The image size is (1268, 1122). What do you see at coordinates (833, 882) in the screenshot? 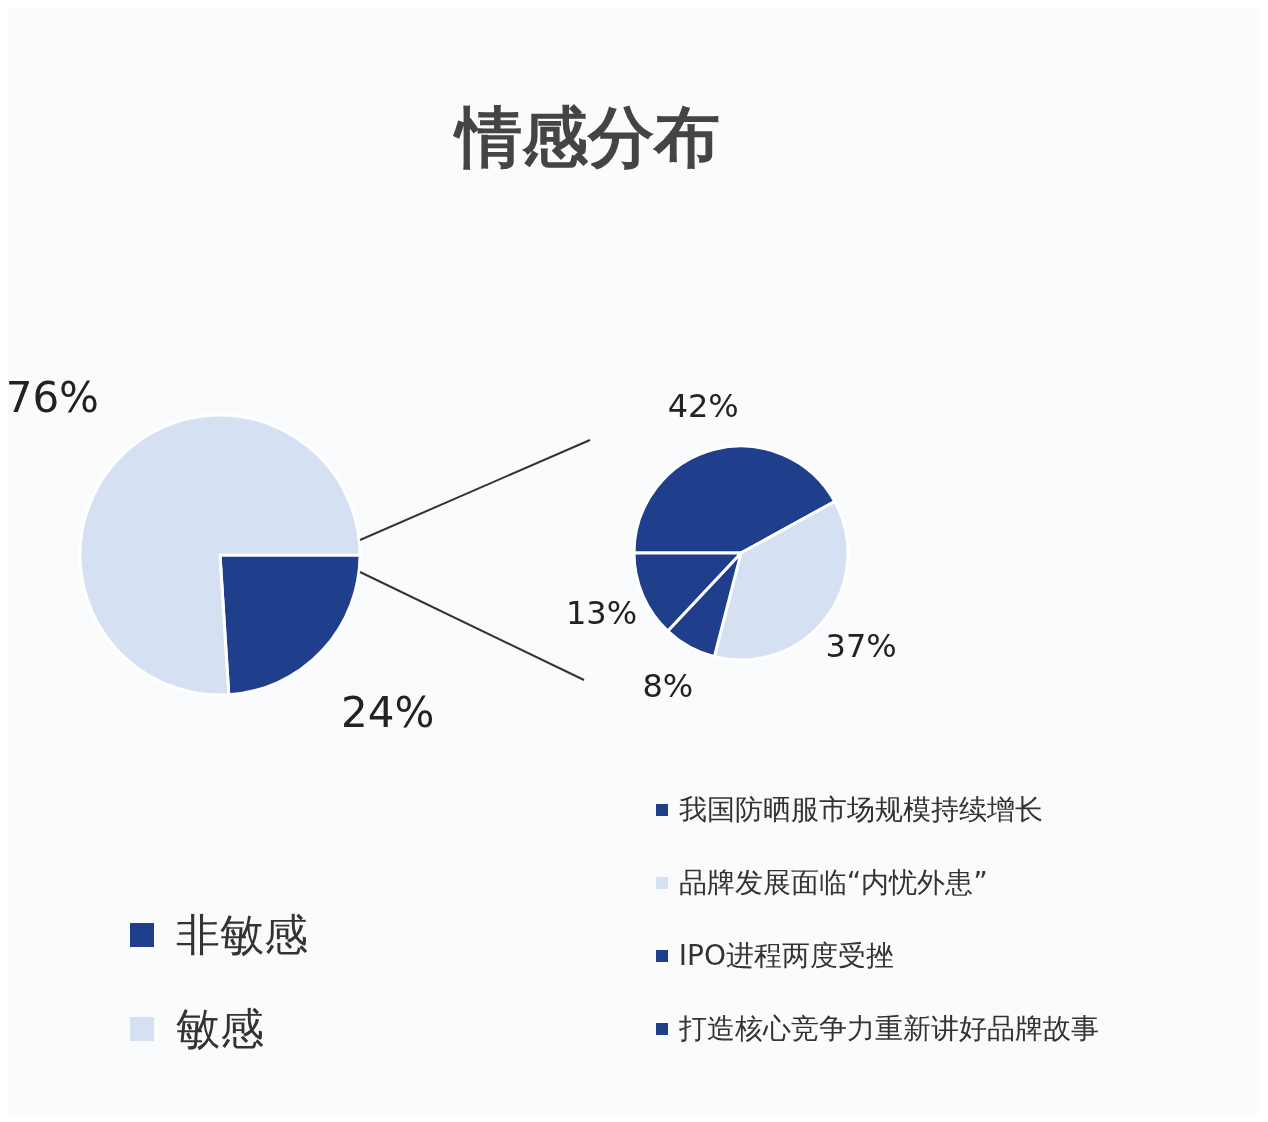
I see `legend-label: 品牌发展面临“内忧外患”` at bounding box center [833, 882].